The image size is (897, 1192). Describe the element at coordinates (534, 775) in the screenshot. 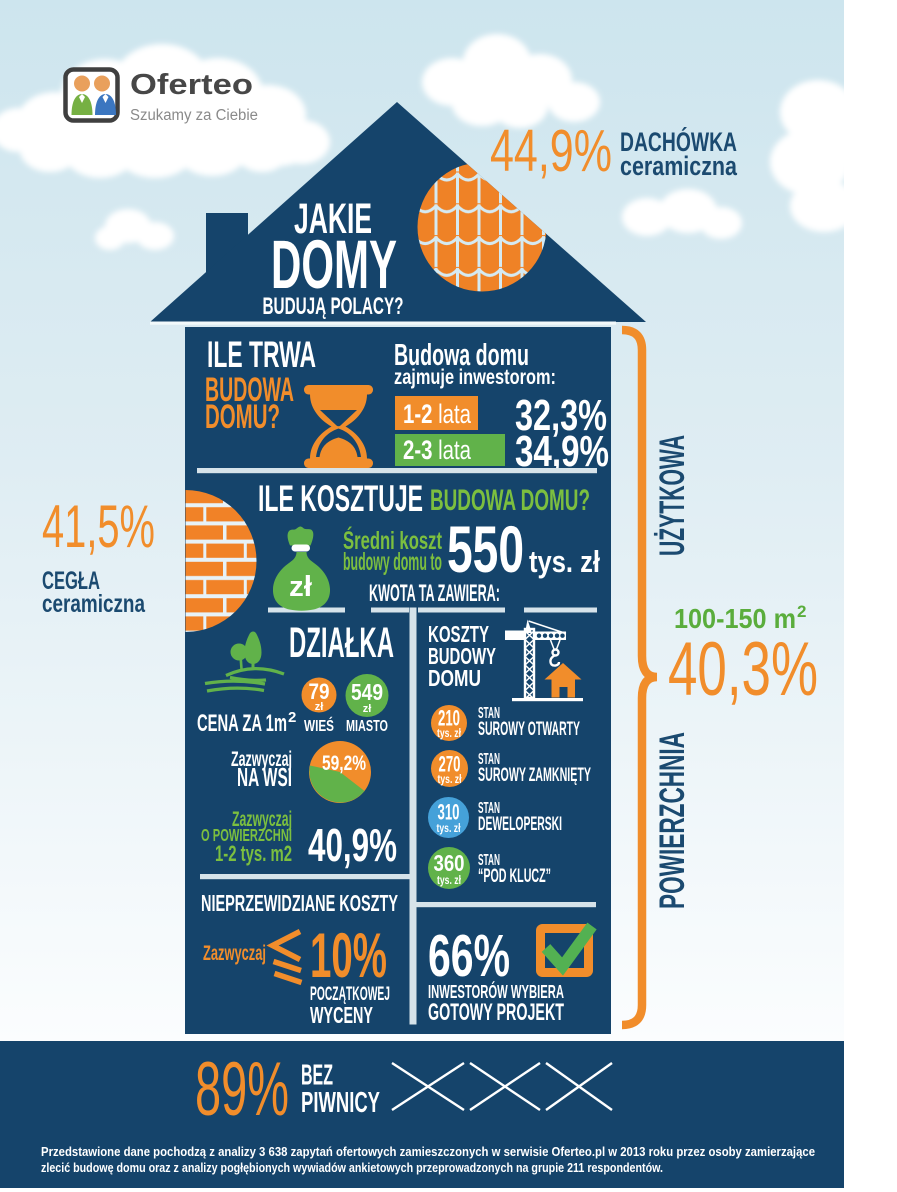

I see `svg-text: SUROWY ZAMKNIĘTY` at that location.